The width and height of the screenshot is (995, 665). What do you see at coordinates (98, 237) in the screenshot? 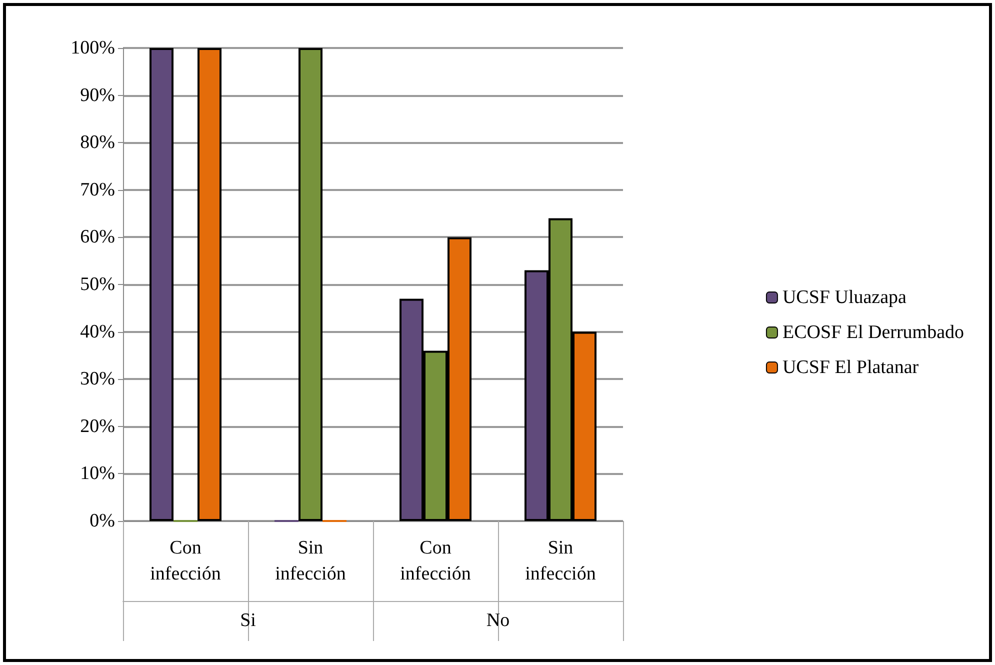
I see `y-tick-label: 60%` at bounding box center [98, 237].